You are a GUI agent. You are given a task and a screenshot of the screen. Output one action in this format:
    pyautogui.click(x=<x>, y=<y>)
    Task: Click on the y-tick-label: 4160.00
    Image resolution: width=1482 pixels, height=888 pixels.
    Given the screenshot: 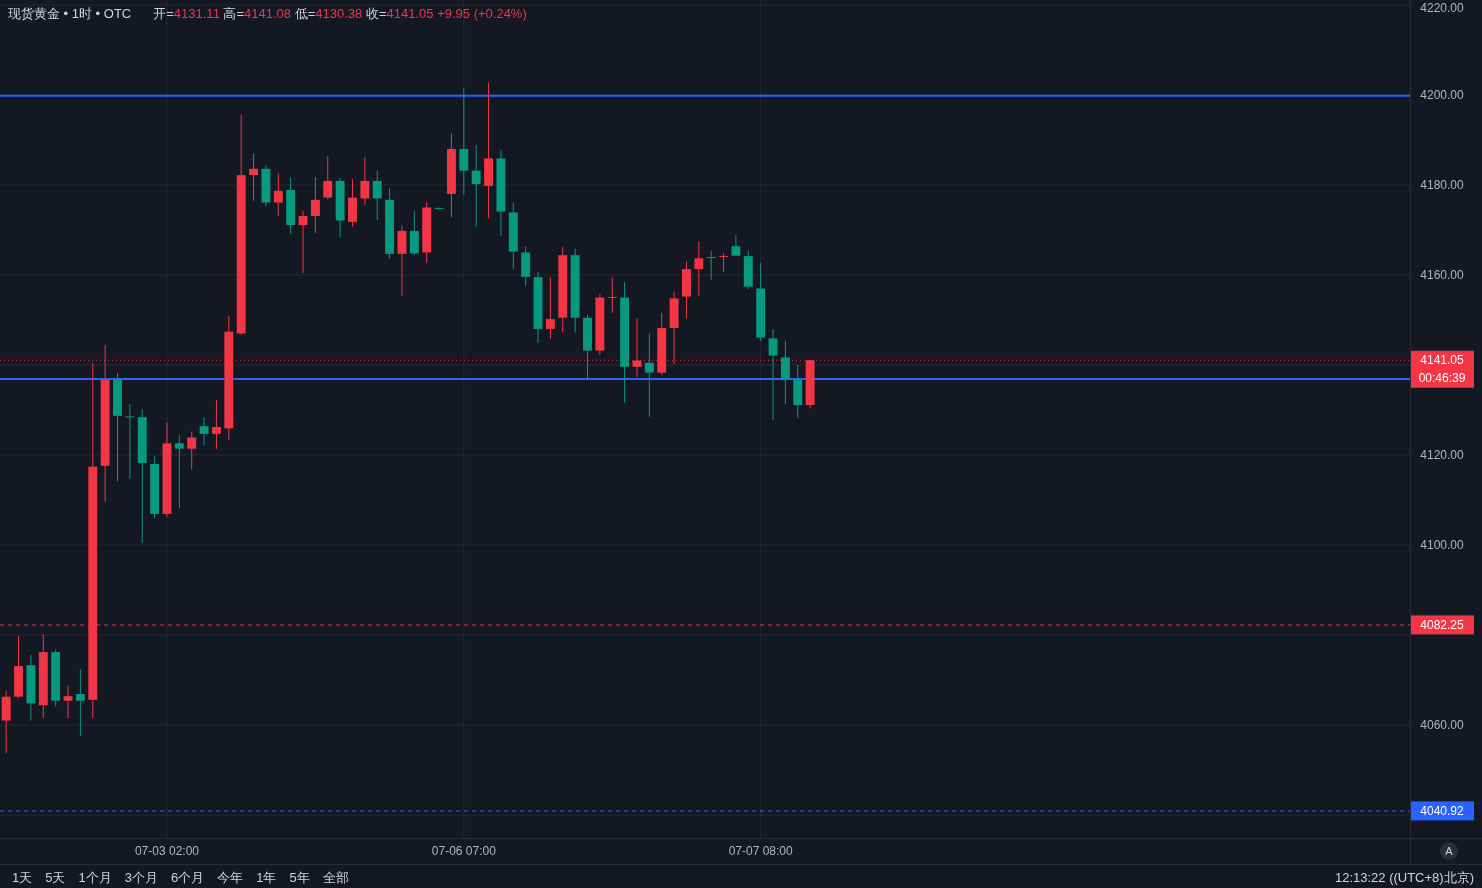 What is the action you would take?
    pyautogui.click(x=1442, y=274)
    